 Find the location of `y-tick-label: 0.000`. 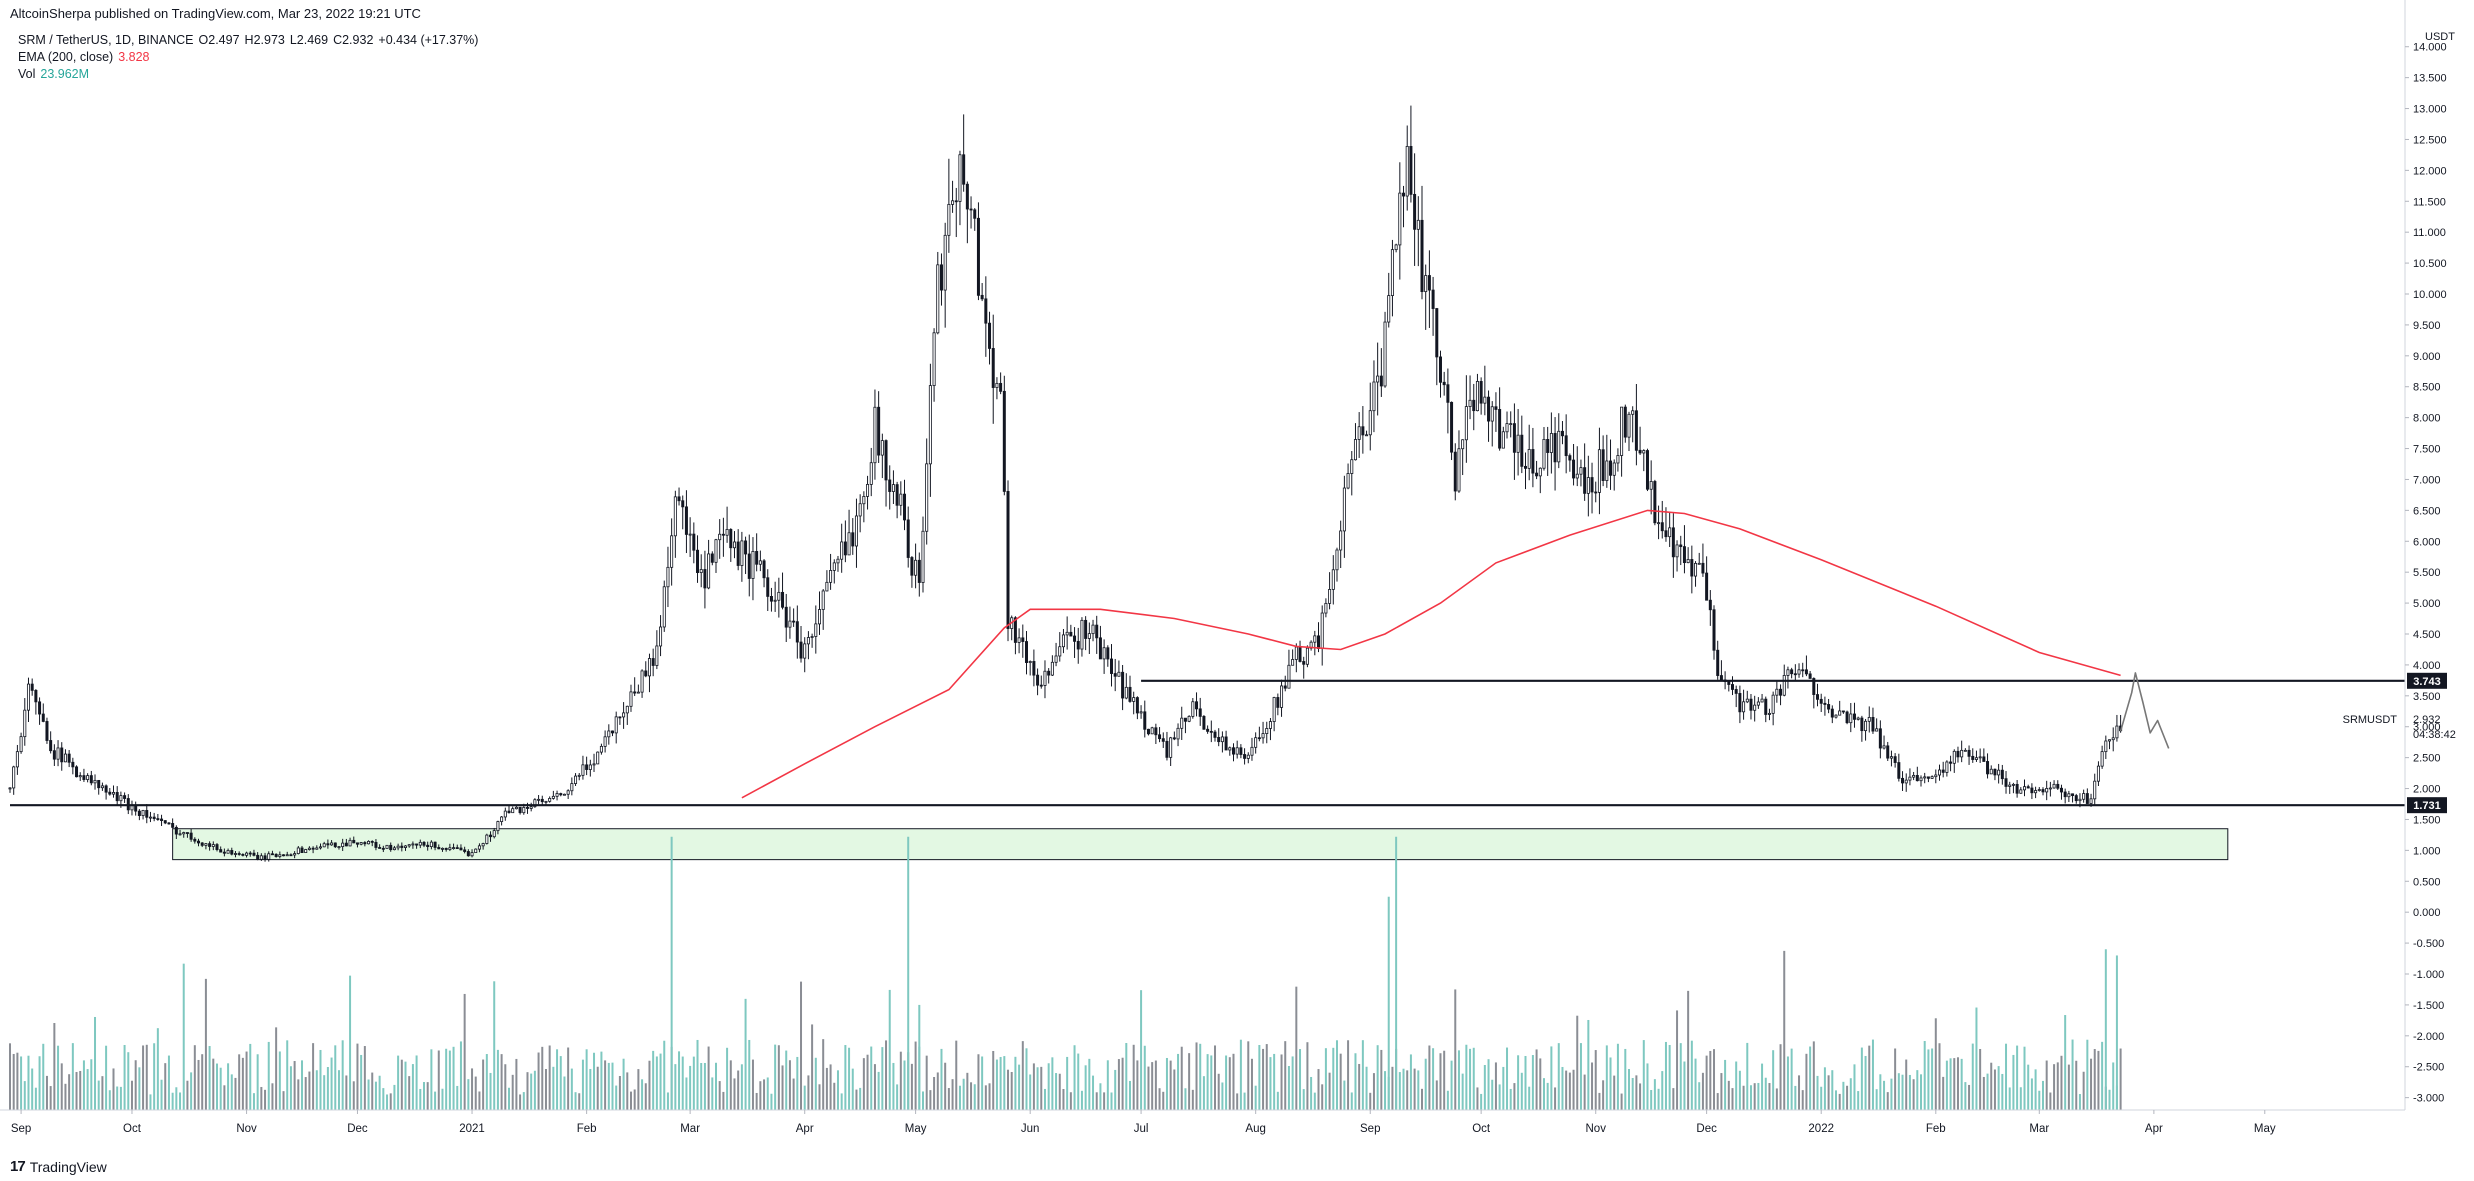

y-tick-label: 0.000 is located at coordinates (2427, 913).